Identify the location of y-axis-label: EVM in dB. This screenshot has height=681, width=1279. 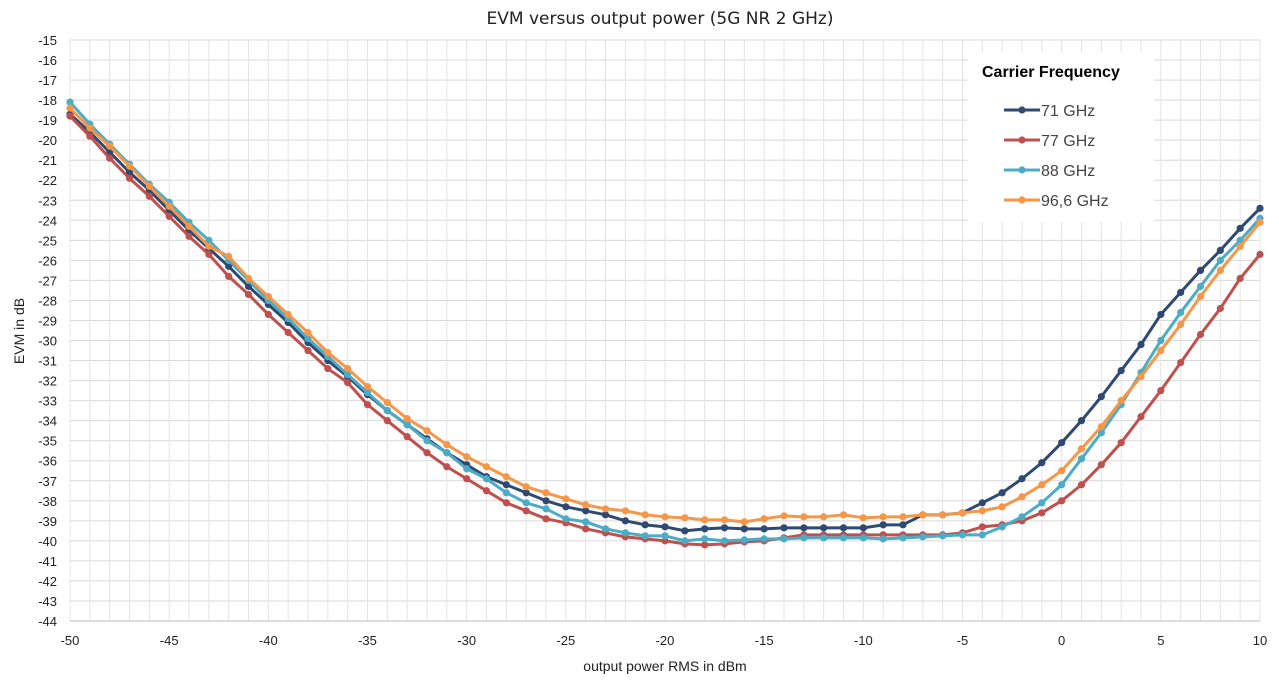
(19, 331).